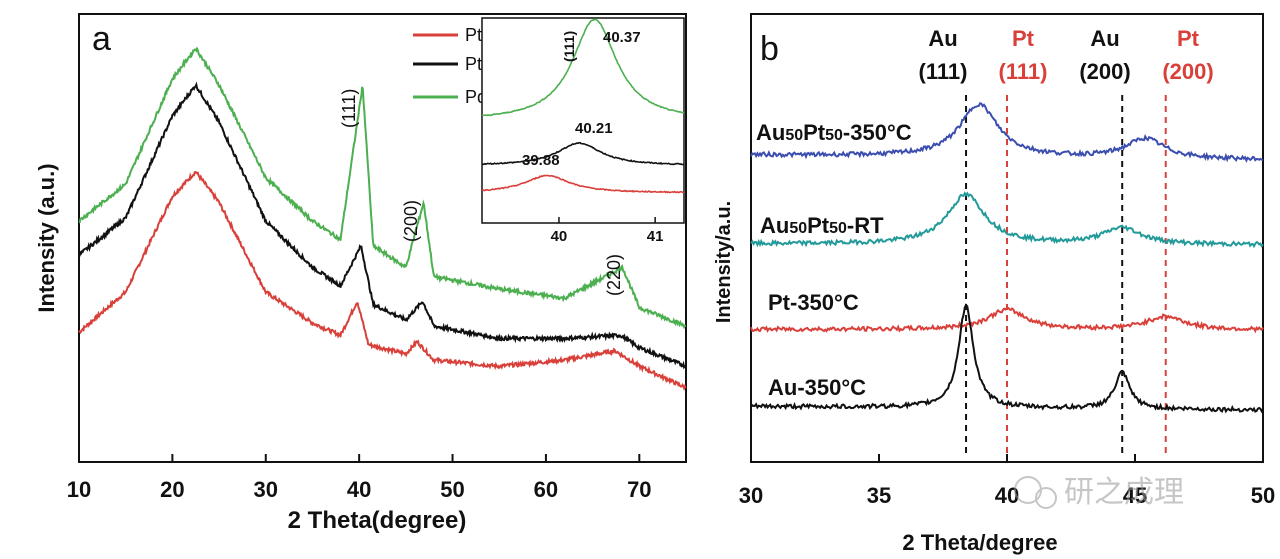  Describe the element at coordinates (411, 221) in the screenshot. I see `peak-label-200: (200)` at that location.